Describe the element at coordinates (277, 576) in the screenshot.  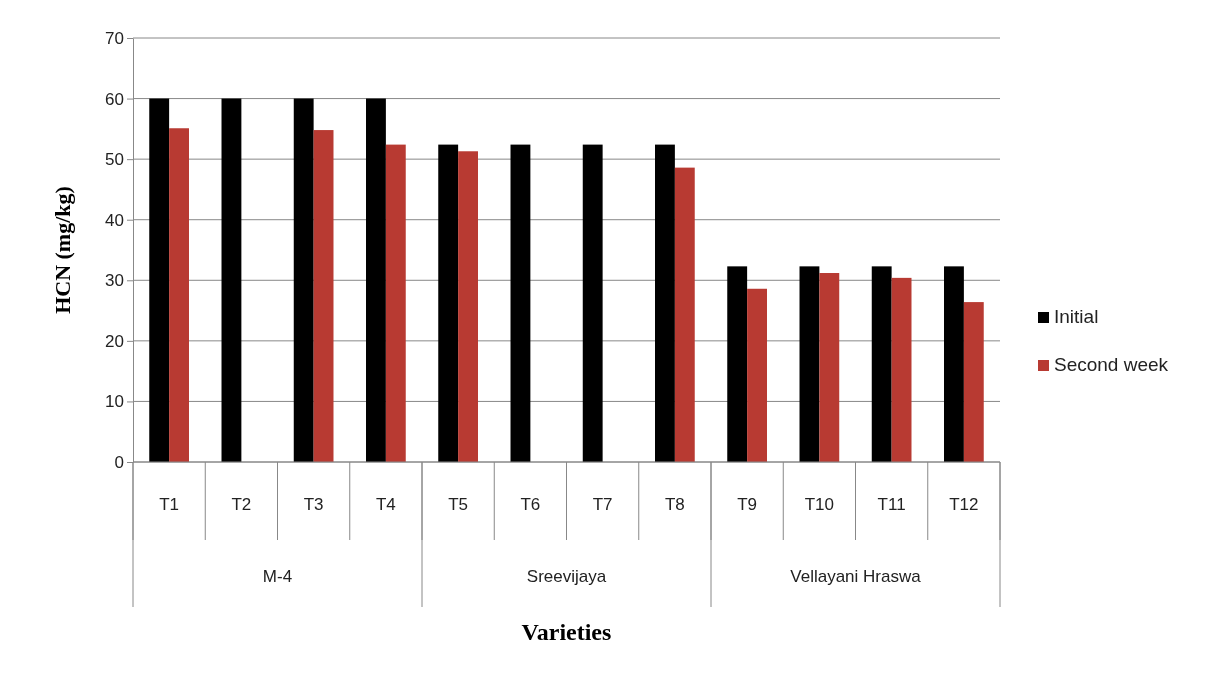
I see `text: M-4` at that location.